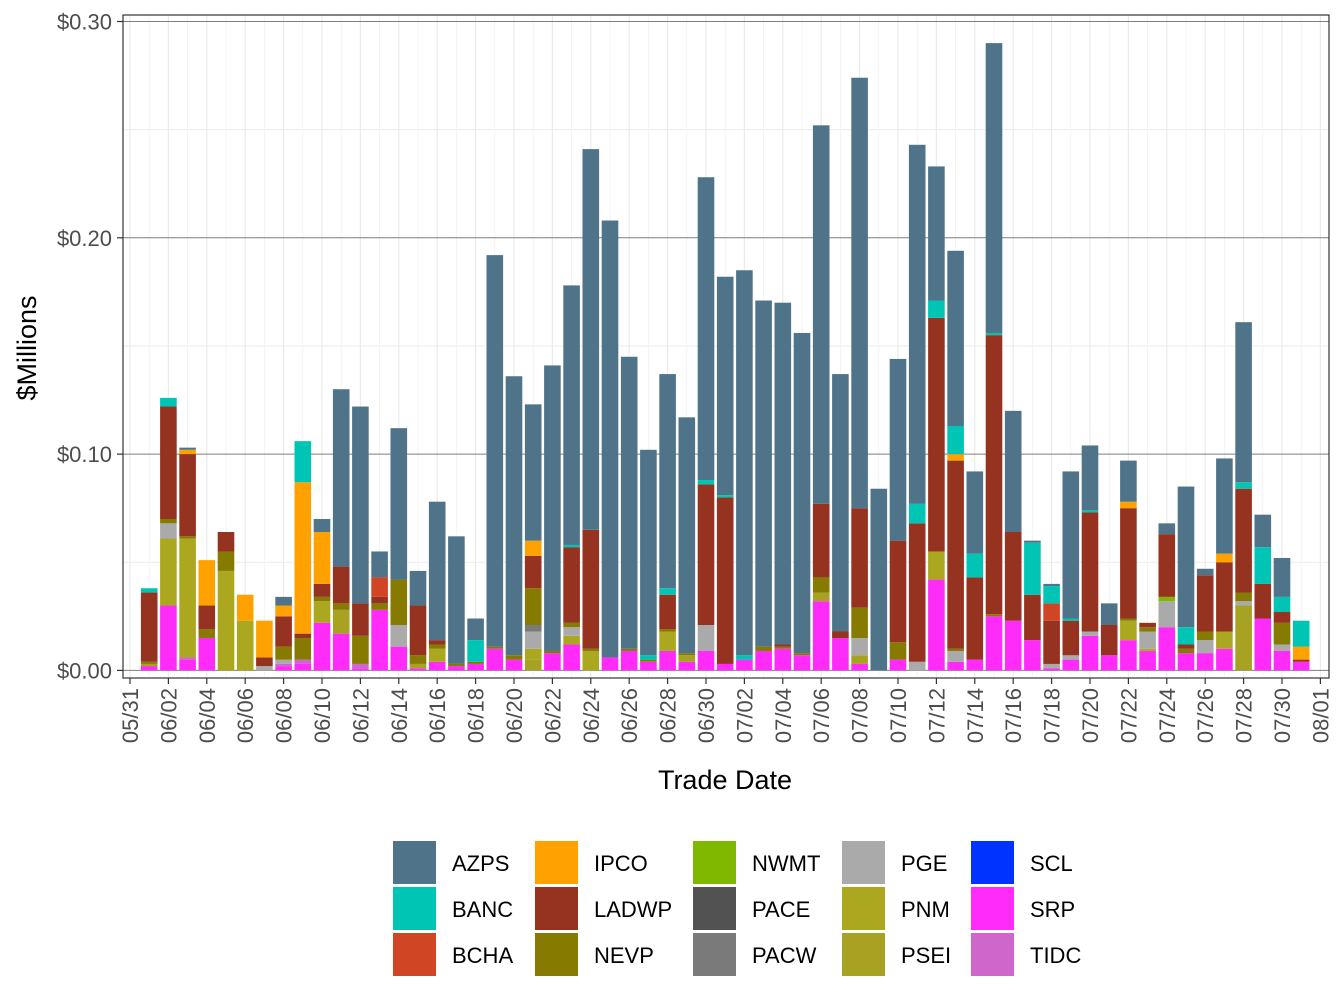  What do you see at coordinates (633, 909) in the screenshot?
I see `legend-label: LADWP` at bounding box center [633, 909].